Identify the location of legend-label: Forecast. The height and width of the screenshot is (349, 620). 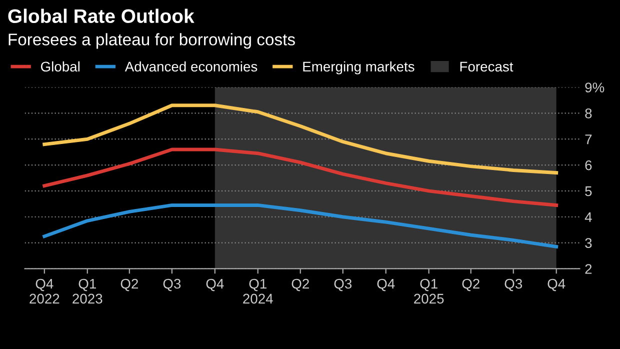
(487, 67).